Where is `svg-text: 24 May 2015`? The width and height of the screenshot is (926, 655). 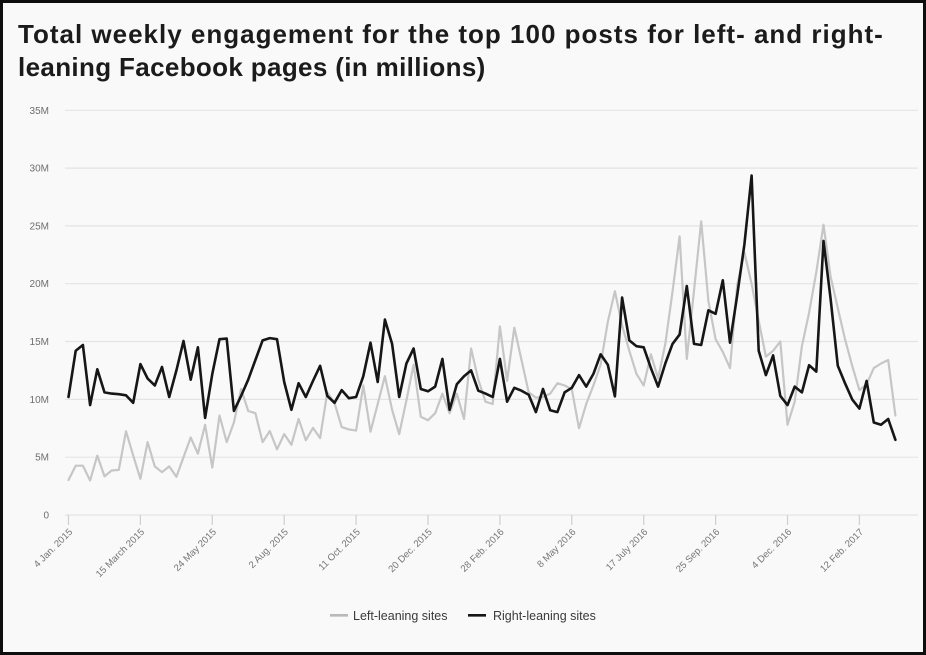
svg-text: 24 May 2015 is located at coordinates (195, 550).